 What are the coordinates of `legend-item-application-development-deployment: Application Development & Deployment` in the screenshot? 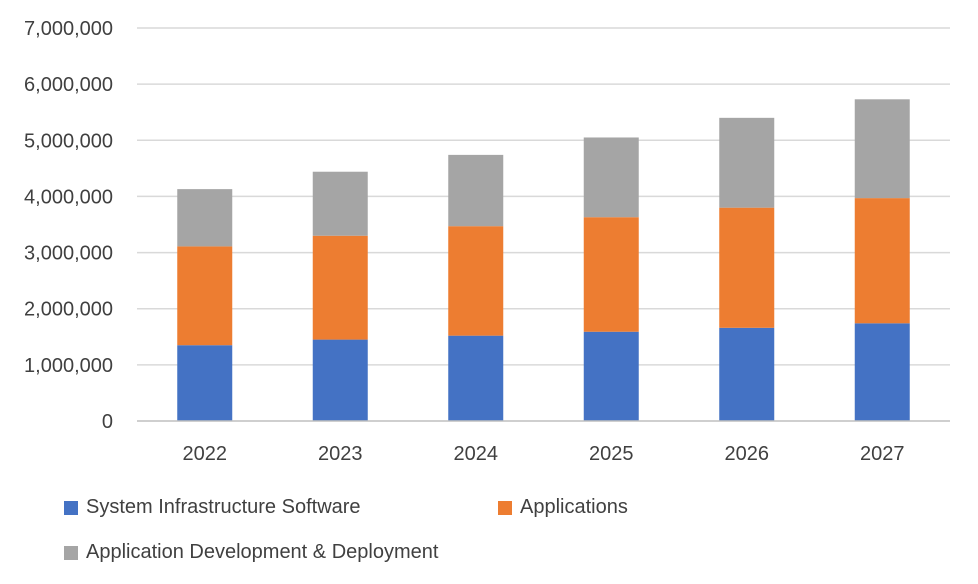 It's located at (251, 552).